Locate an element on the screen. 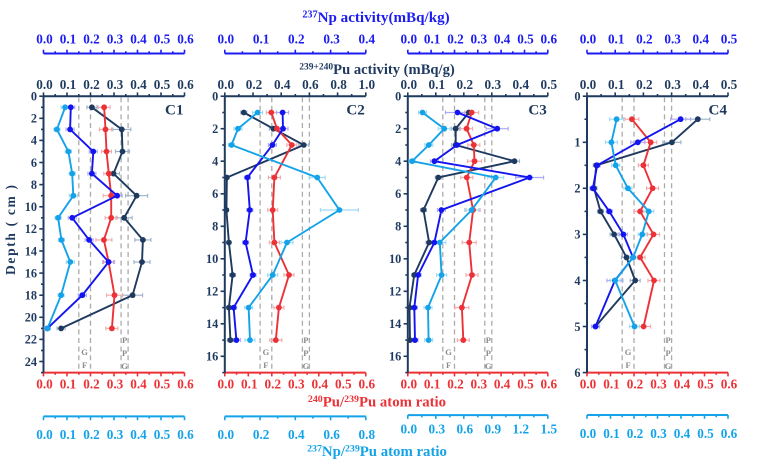 The height and width of the screenshot is (467, 757). svg-text: 4 is located at coordinates (215, 162).